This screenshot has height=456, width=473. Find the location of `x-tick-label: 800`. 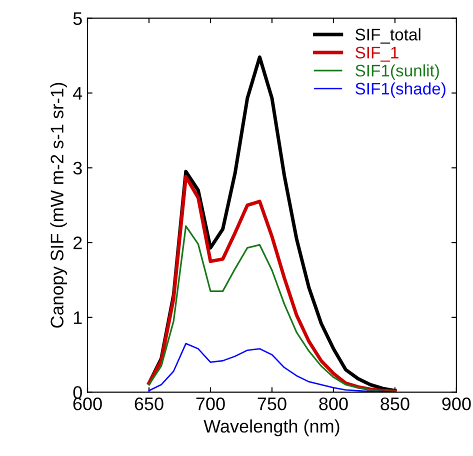

x-tick-label: 800 is located at coordinates (333, 404).